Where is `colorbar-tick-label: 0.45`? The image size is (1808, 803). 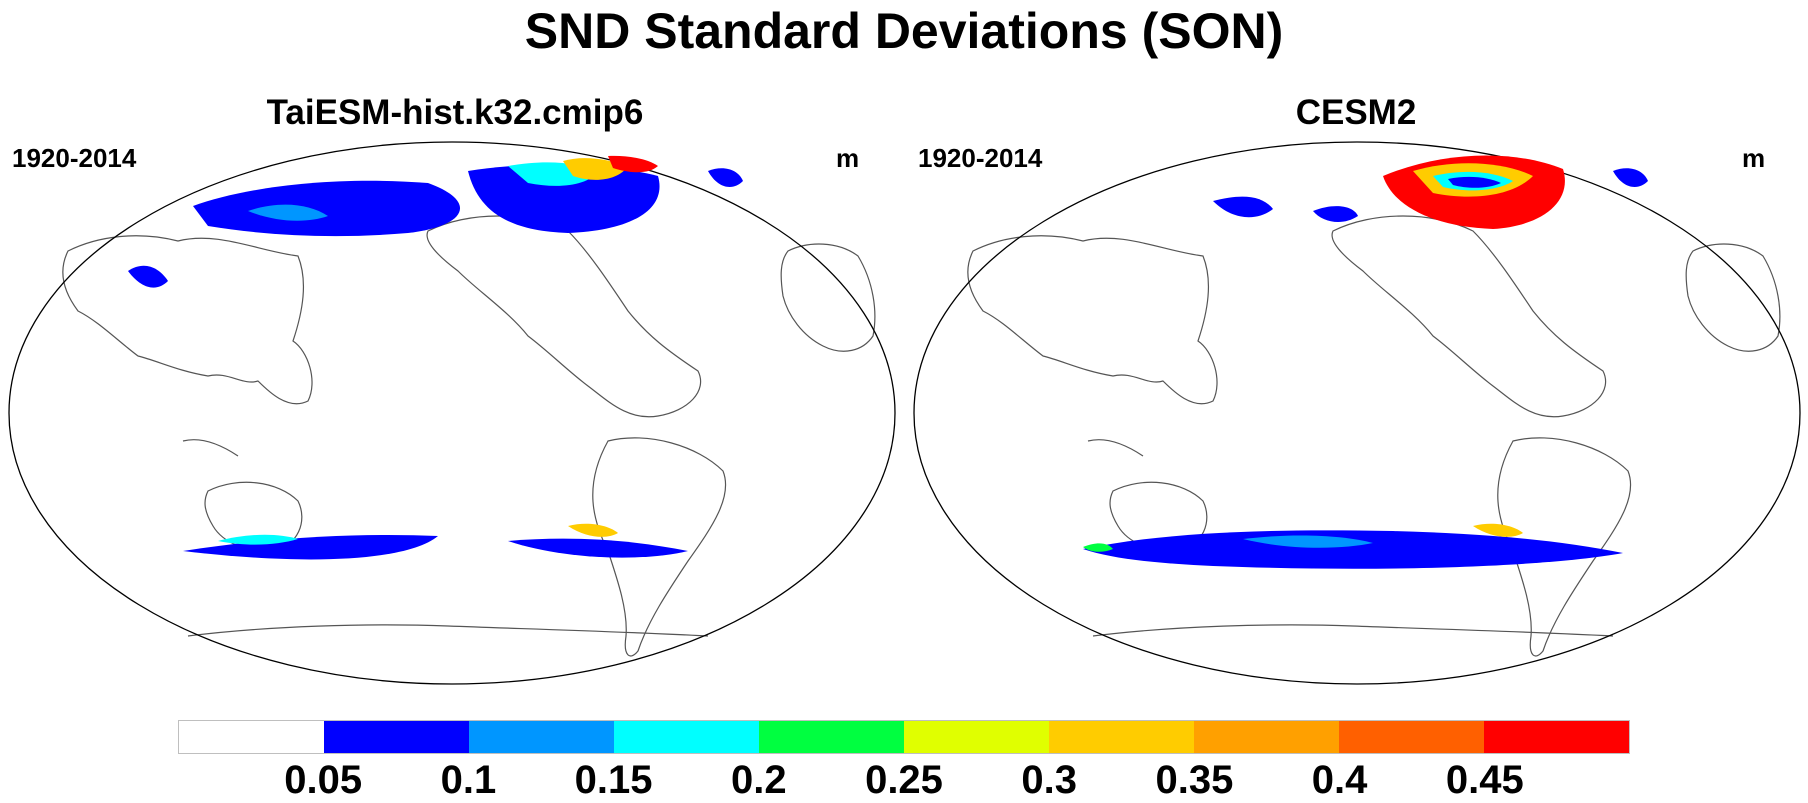 colorbar-tick-label: 0.45 is located at coordinates (1484, 780).